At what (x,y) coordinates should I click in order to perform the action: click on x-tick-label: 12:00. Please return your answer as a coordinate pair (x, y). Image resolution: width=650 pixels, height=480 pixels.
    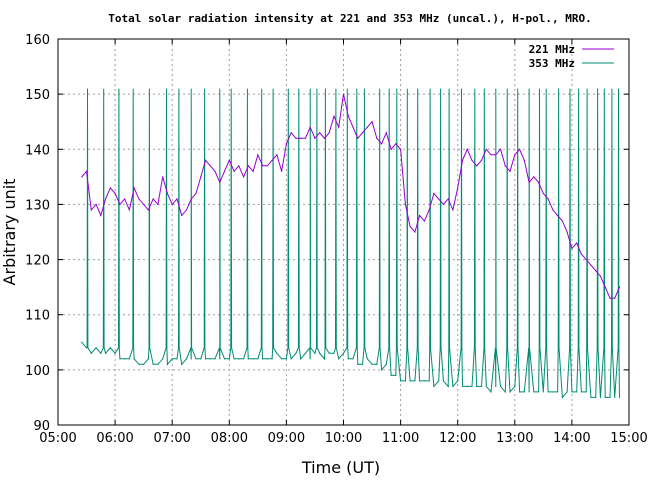
    Looking at the image, I should click on (457, 438).